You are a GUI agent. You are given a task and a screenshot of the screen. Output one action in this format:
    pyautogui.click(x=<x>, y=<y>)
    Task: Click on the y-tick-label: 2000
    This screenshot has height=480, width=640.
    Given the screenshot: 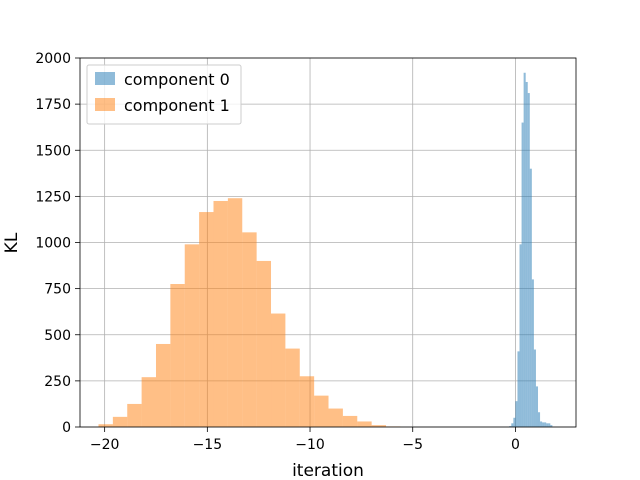 What is the action you would take?
    pyautogui.click(x=53, y=59)
    